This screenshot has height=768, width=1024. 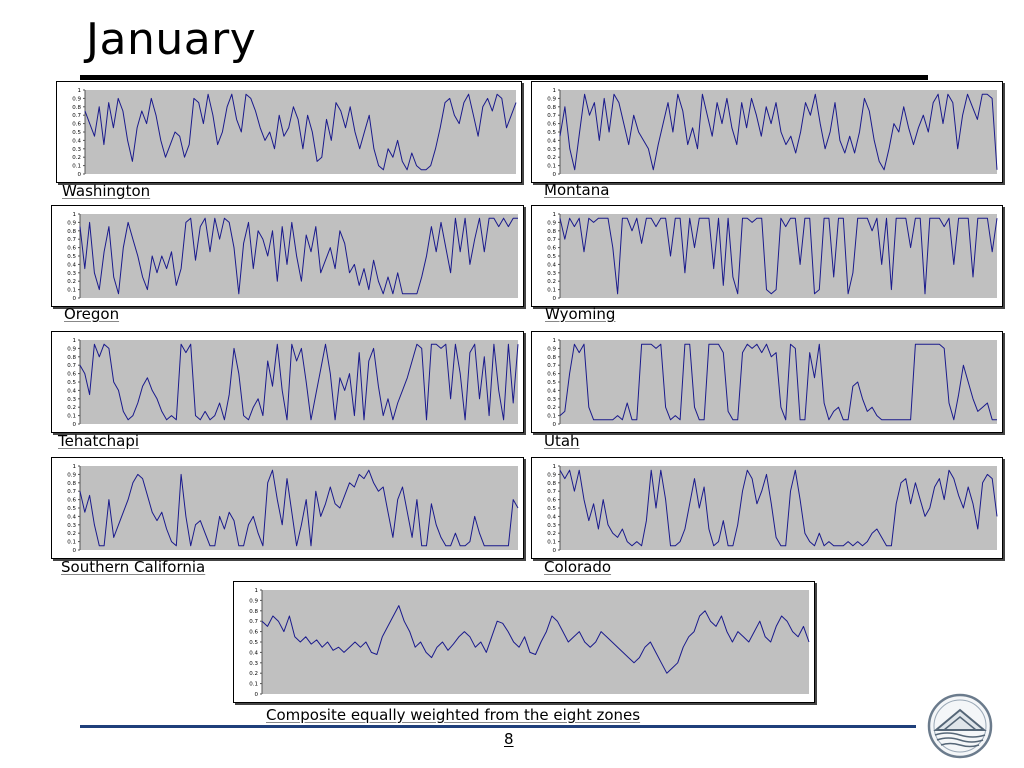 What do you see at coordinates (562, 441) in the screenshot?
I see `chart-label-utah: Utah` at bounding box center [562, 441].